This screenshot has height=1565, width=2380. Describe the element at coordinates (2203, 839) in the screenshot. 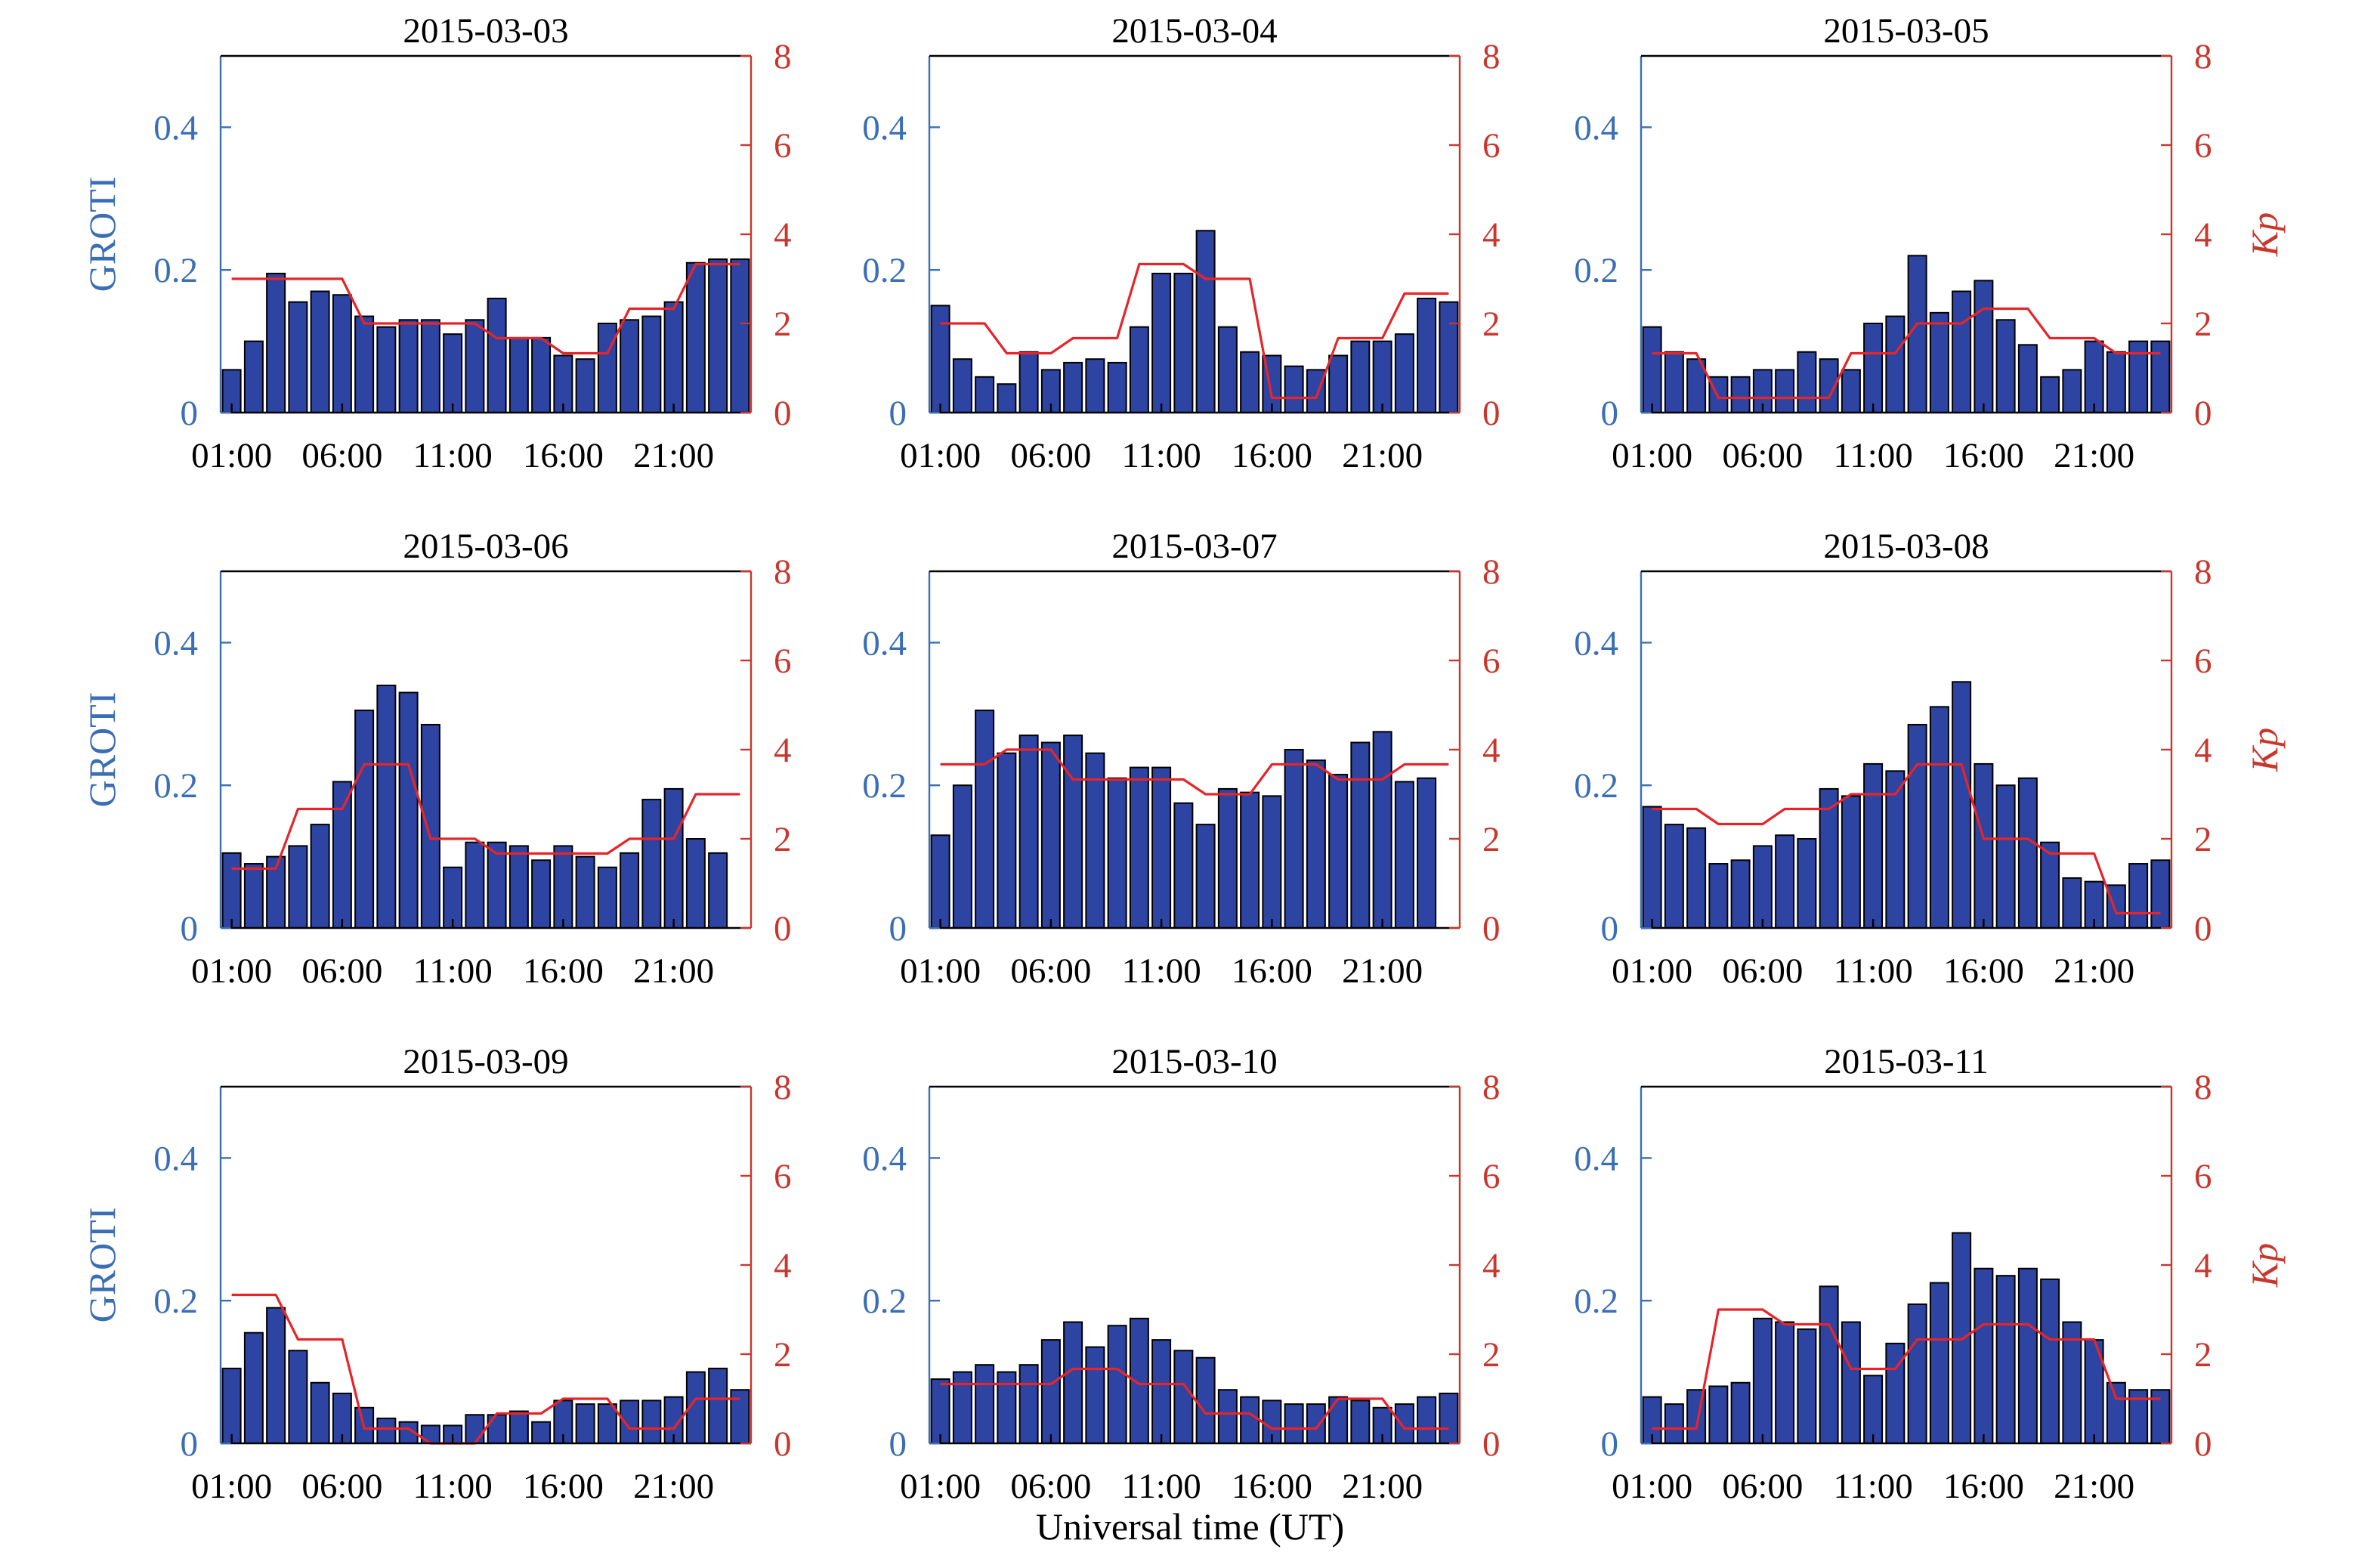

I see `right-tick-label: 2` at that location.